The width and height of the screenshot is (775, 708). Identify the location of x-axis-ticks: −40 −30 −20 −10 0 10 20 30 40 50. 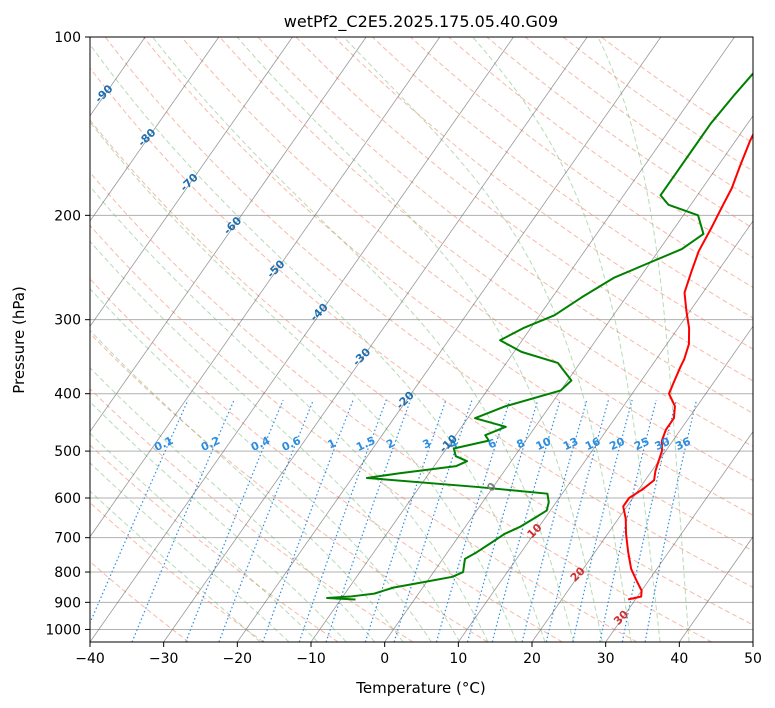
(418, 654).